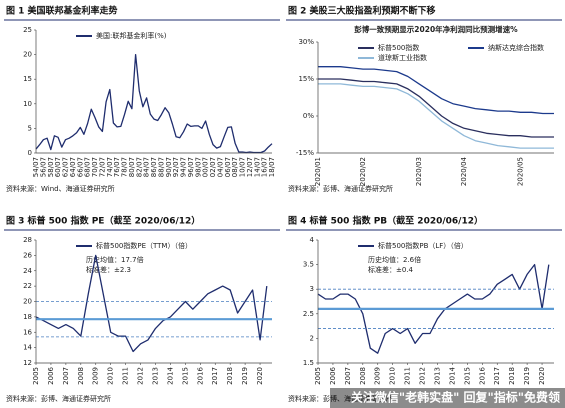 Image resolution: width=565 pixels, height=408 pixels. What do you see at coordinates (423, 245) in the screenshot?
I see `legend-label: 标普500指数PB（LF）（倍）` at bounding box center [423, 245].